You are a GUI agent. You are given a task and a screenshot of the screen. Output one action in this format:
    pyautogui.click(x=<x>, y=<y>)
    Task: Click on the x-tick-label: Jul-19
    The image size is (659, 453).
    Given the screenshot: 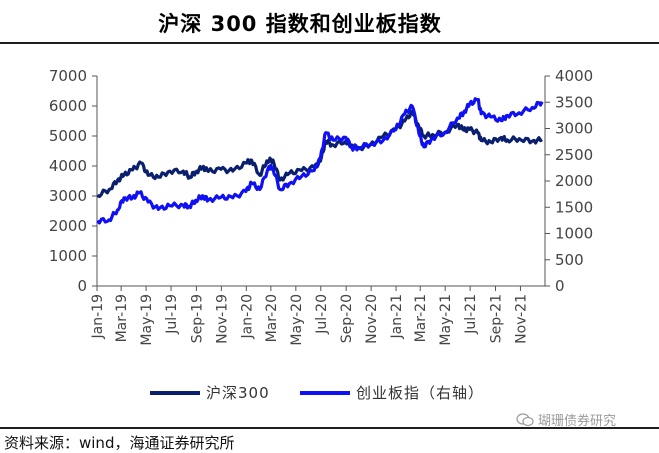 What is the action you would take?
    pyautogui.click(x=172, y=314)
    